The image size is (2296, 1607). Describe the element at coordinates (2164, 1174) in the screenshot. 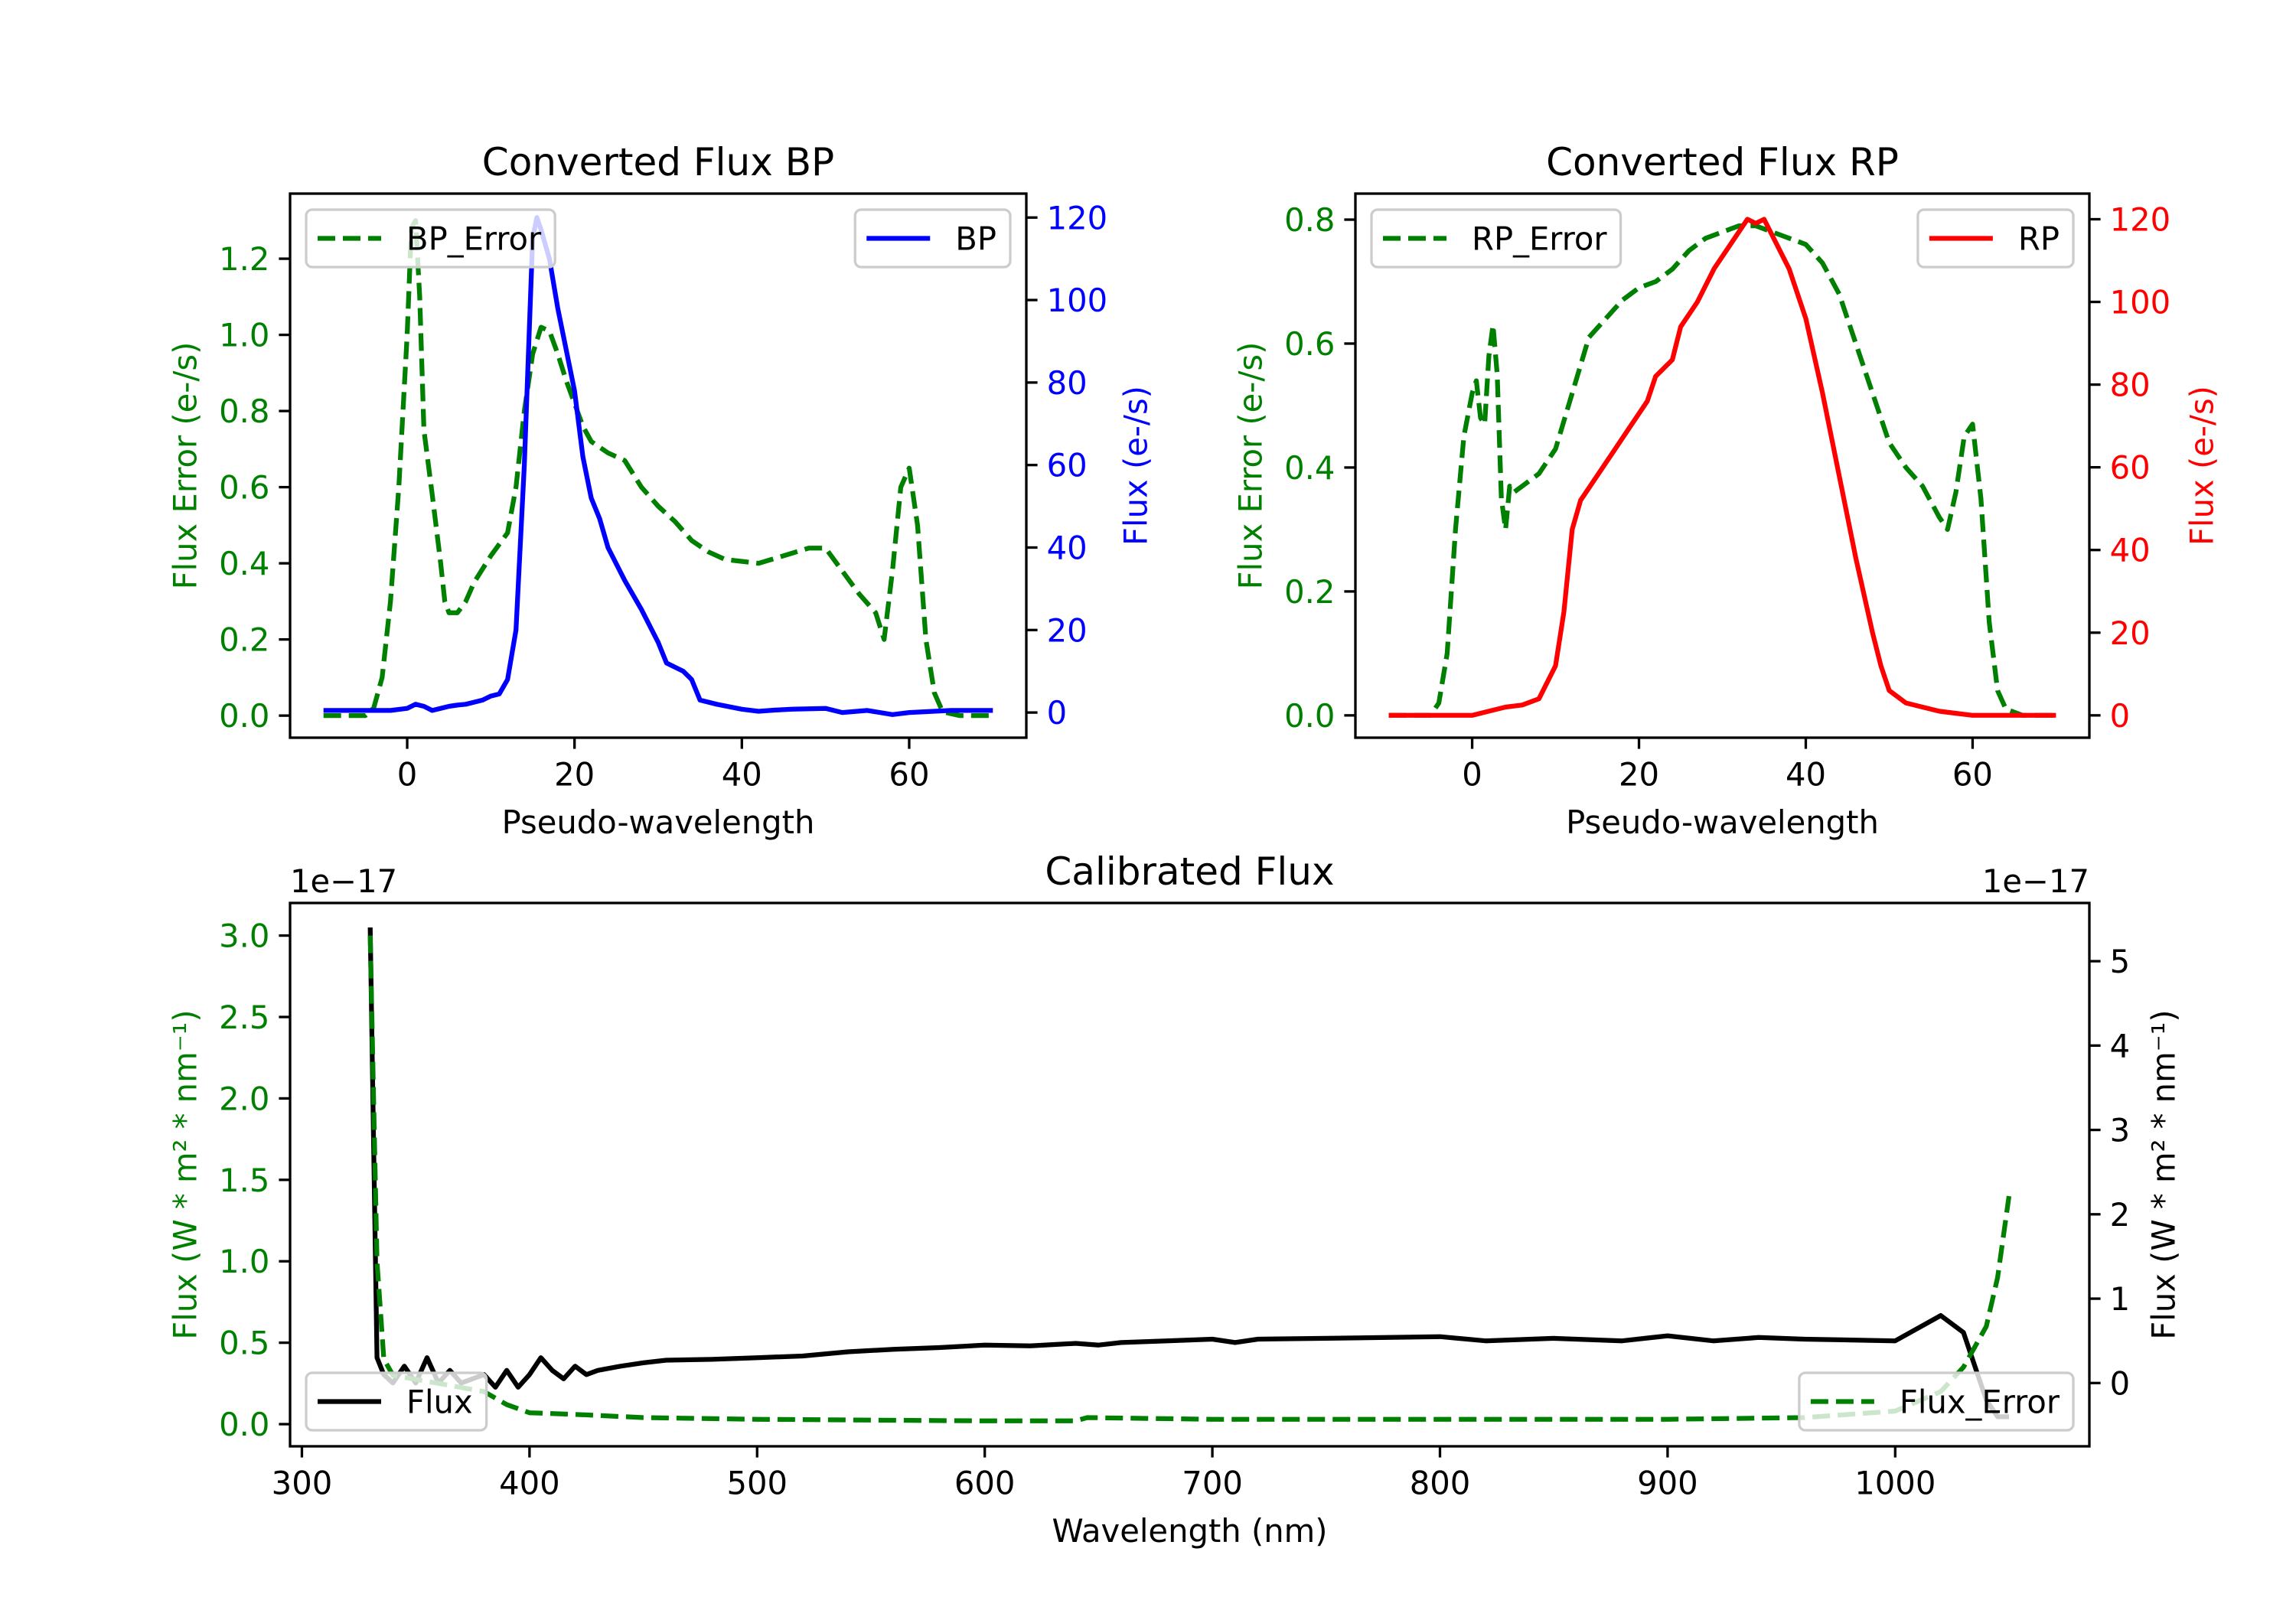

I see `y-right-axis-label: Flux (W * m² * nm⁻¹)` at that location.